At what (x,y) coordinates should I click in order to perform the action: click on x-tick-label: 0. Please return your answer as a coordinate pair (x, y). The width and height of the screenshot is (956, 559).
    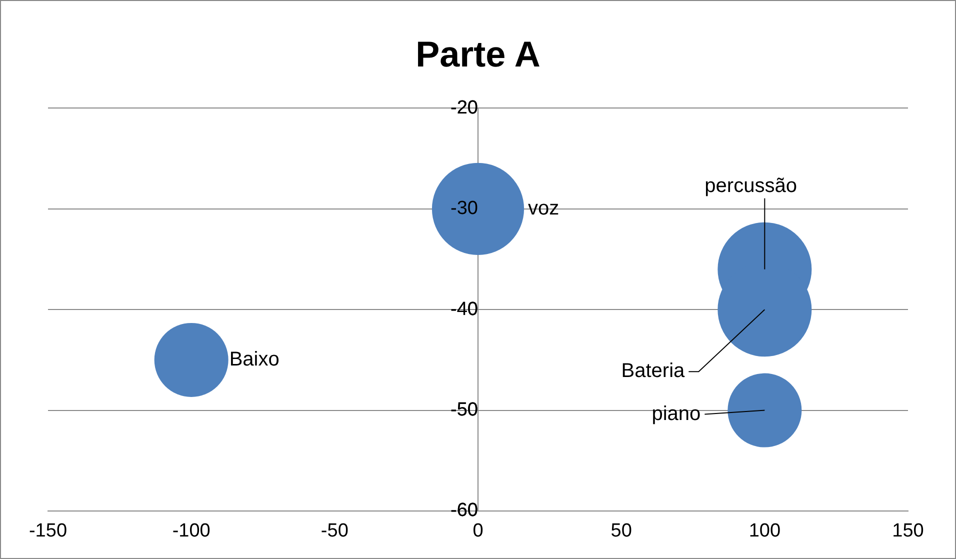
    Looking at the image, I should click on (478, 531).